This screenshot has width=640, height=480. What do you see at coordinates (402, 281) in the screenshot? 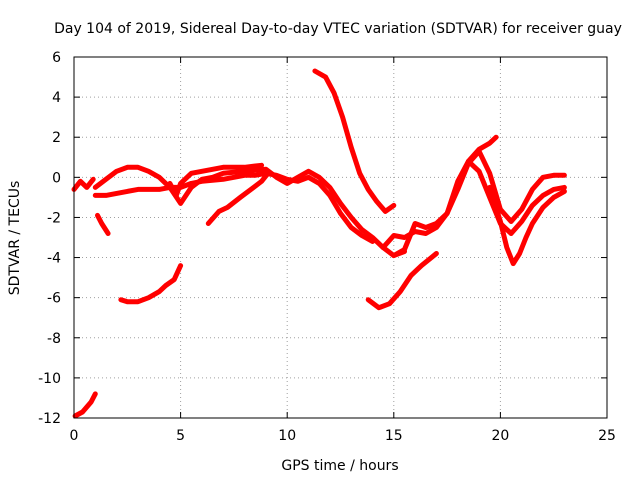
I see `series-line-j` at bounding box center [402, 281].